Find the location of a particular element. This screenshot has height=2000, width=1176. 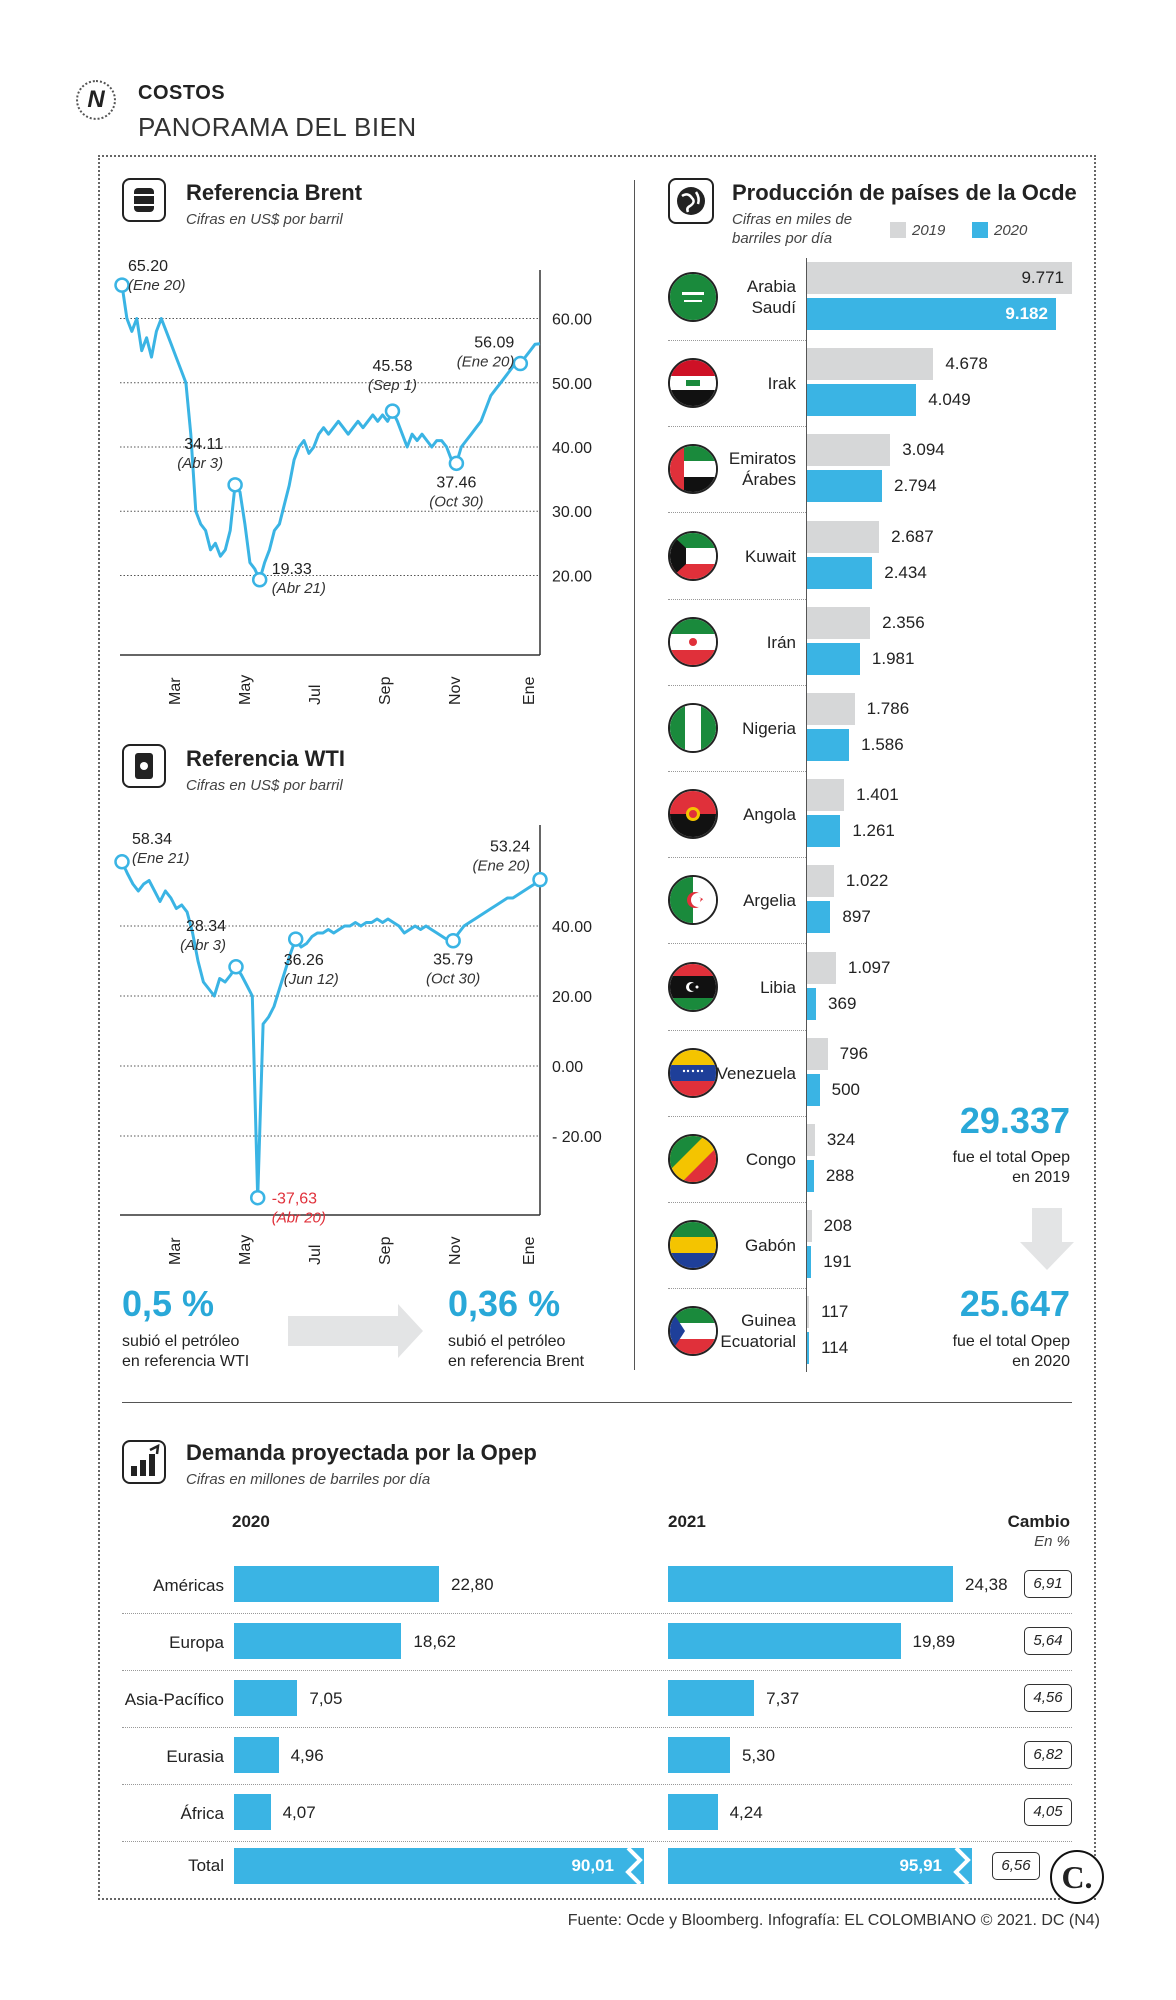

region-label: África is located at coordinates (202, 1813).